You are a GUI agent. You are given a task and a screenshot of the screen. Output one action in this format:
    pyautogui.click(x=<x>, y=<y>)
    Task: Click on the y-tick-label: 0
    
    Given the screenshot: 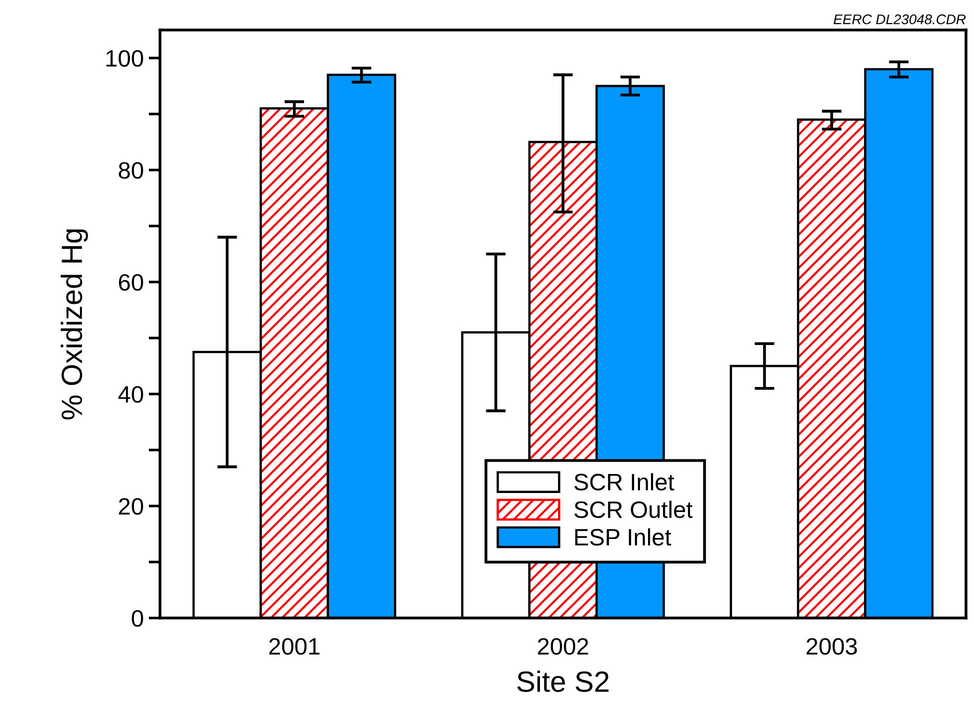 What is the action you would take?
    pyautogui.click(x=138, y=618)
    